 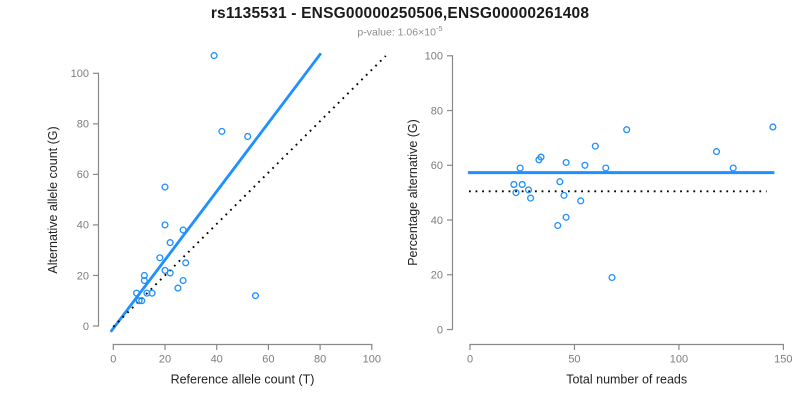 What do you see at coordinates (626, 380) in the screenshot?
I see `right-x-axis-title: Total number of reads` at bounding box center [626, 380].